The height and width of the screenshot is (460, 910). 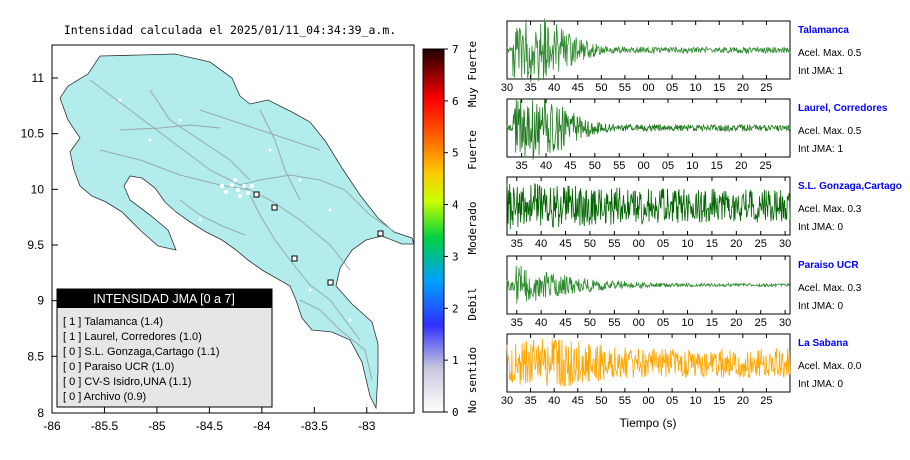 I want to click on colorbar-tick: 3, so click(x=455, y=256).